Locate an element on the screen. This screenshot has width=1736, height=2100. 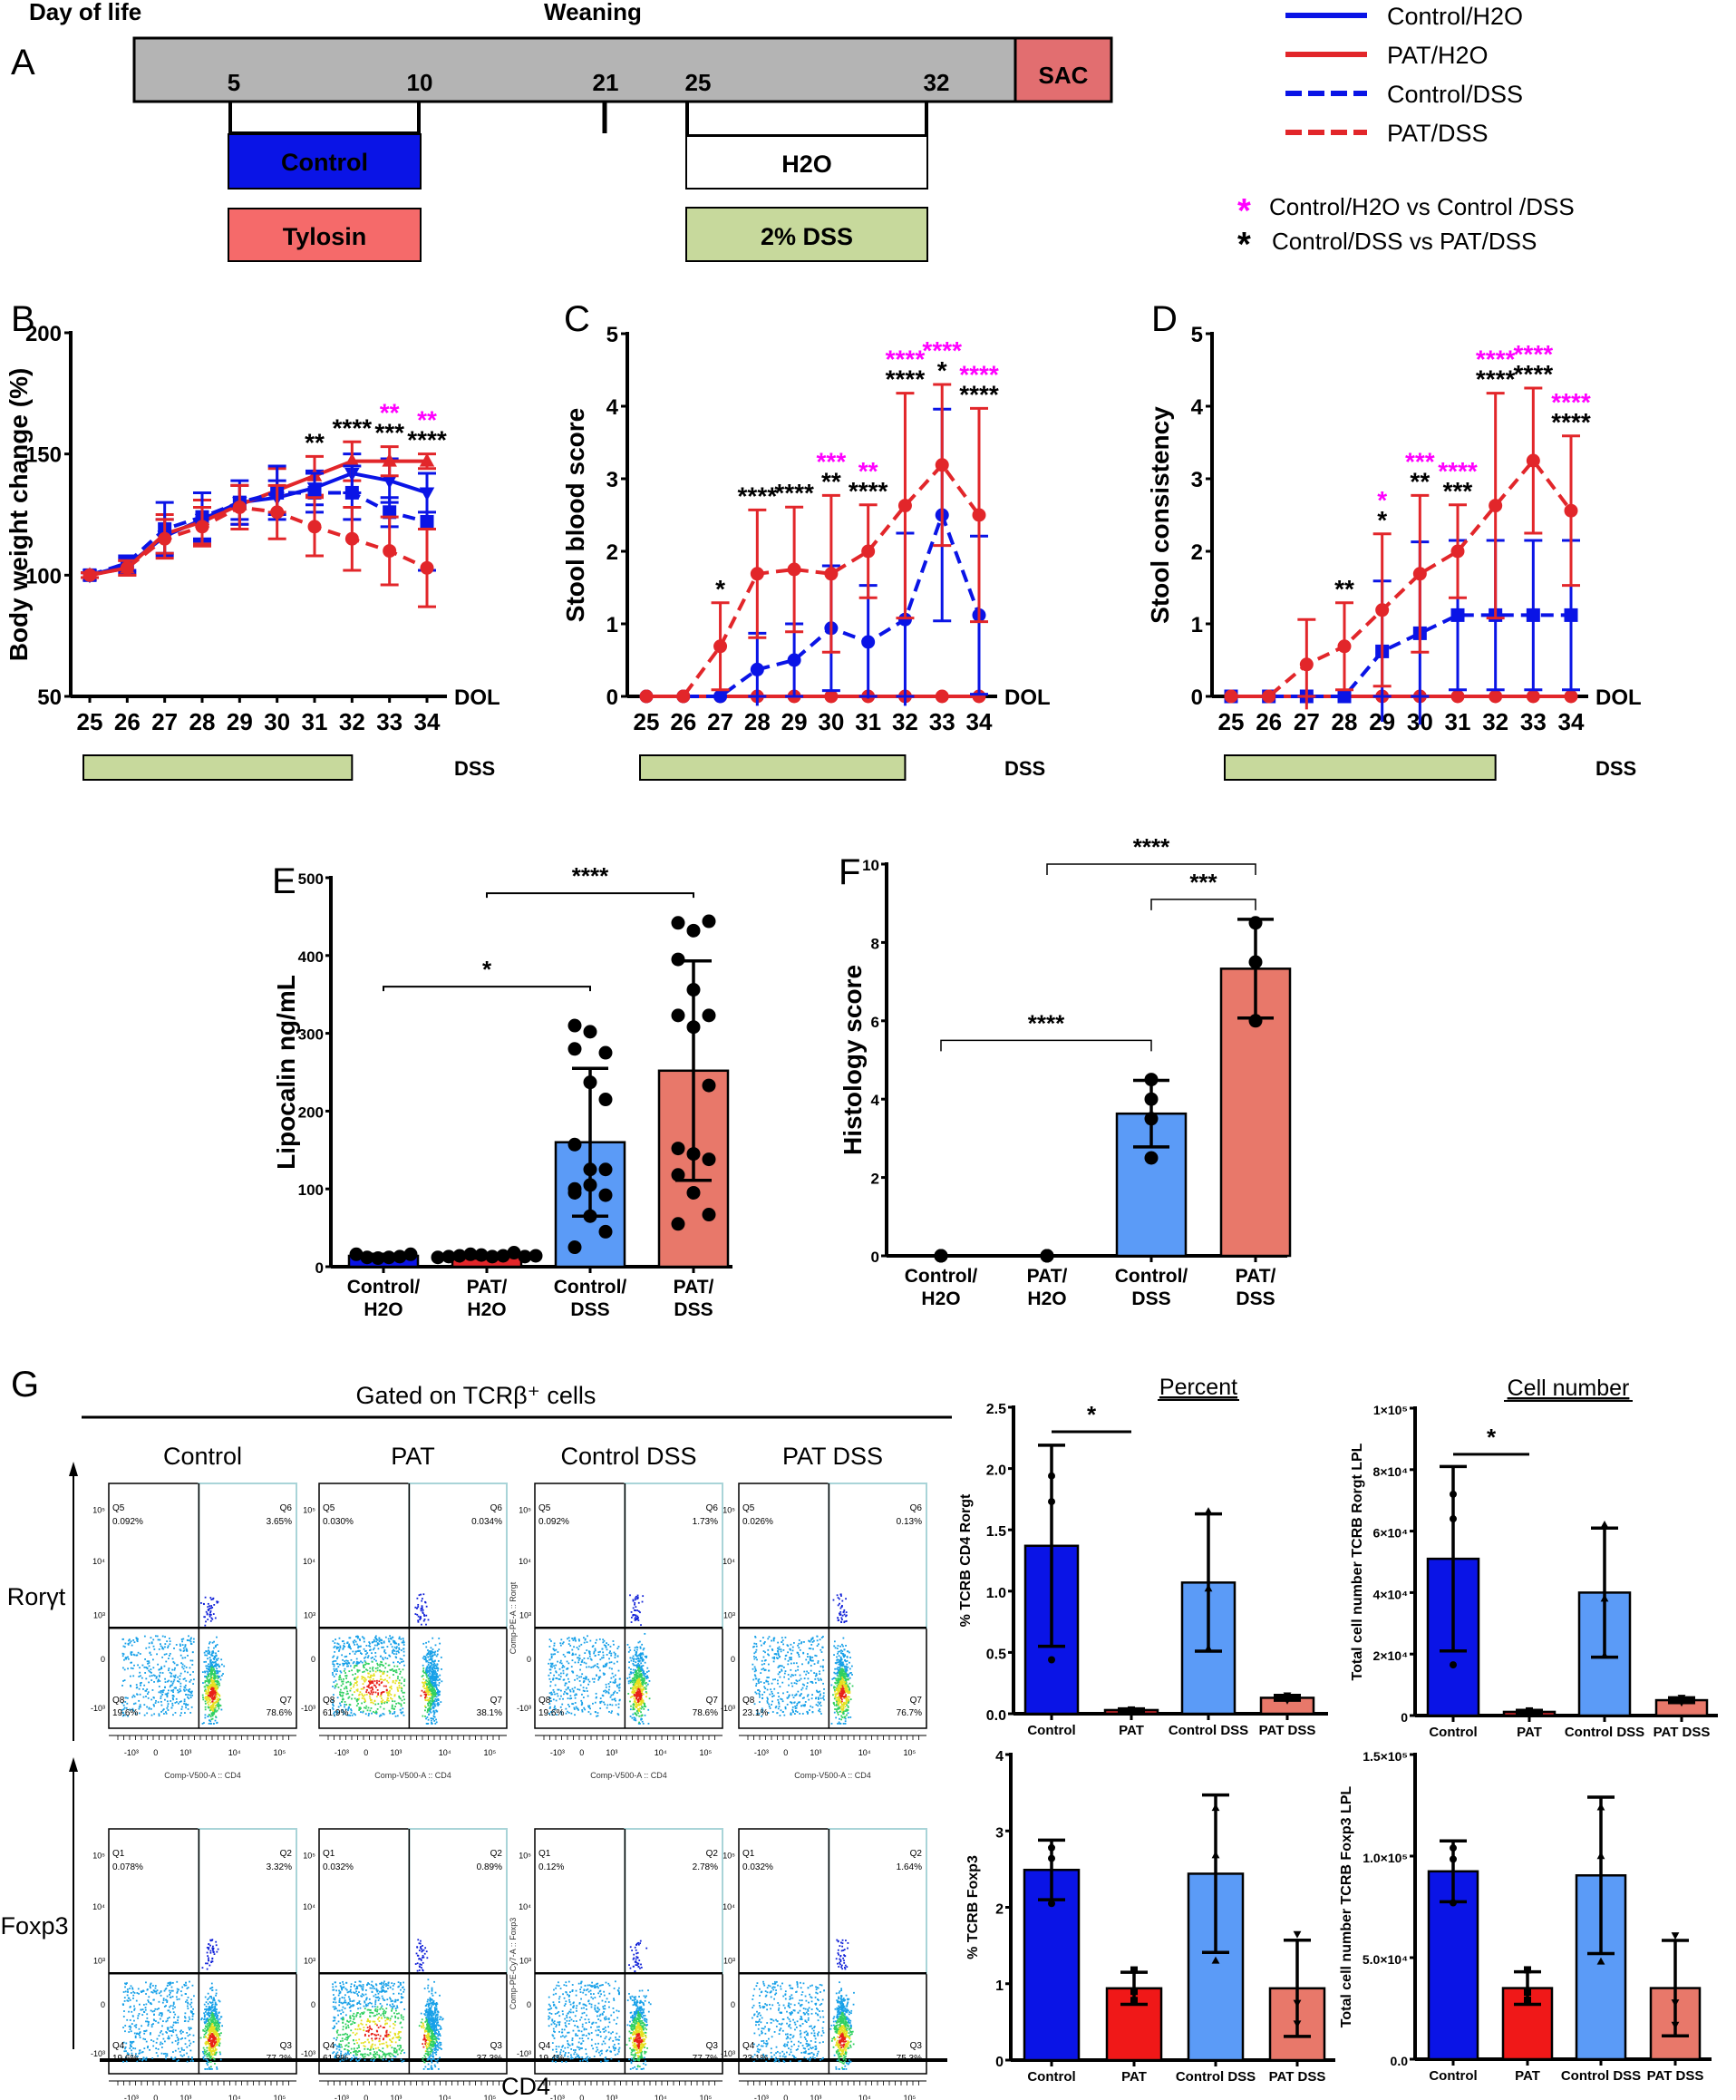
x-tick-label: 26 is located at coordinates (1269, 721).